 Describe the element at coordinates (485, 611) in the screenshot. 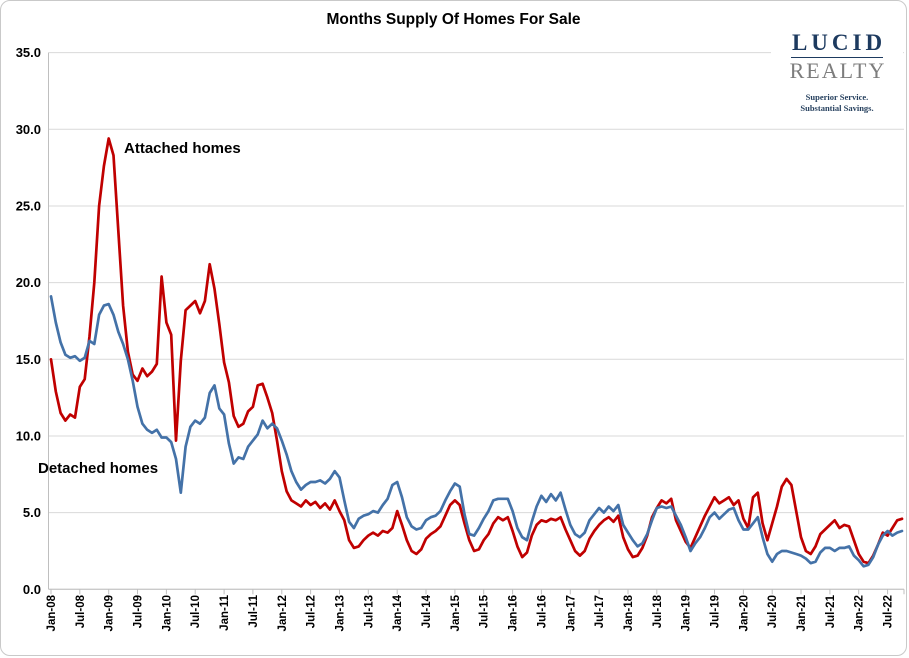

I see `x-axis-tick-label: Jul-15` at that location.